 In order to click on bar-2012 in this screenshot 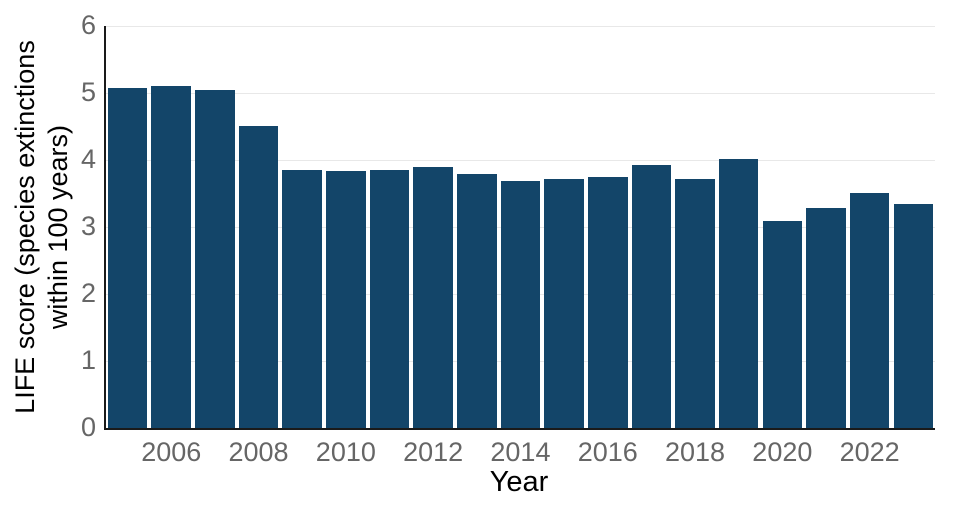, I will do `click(433, 297)`.